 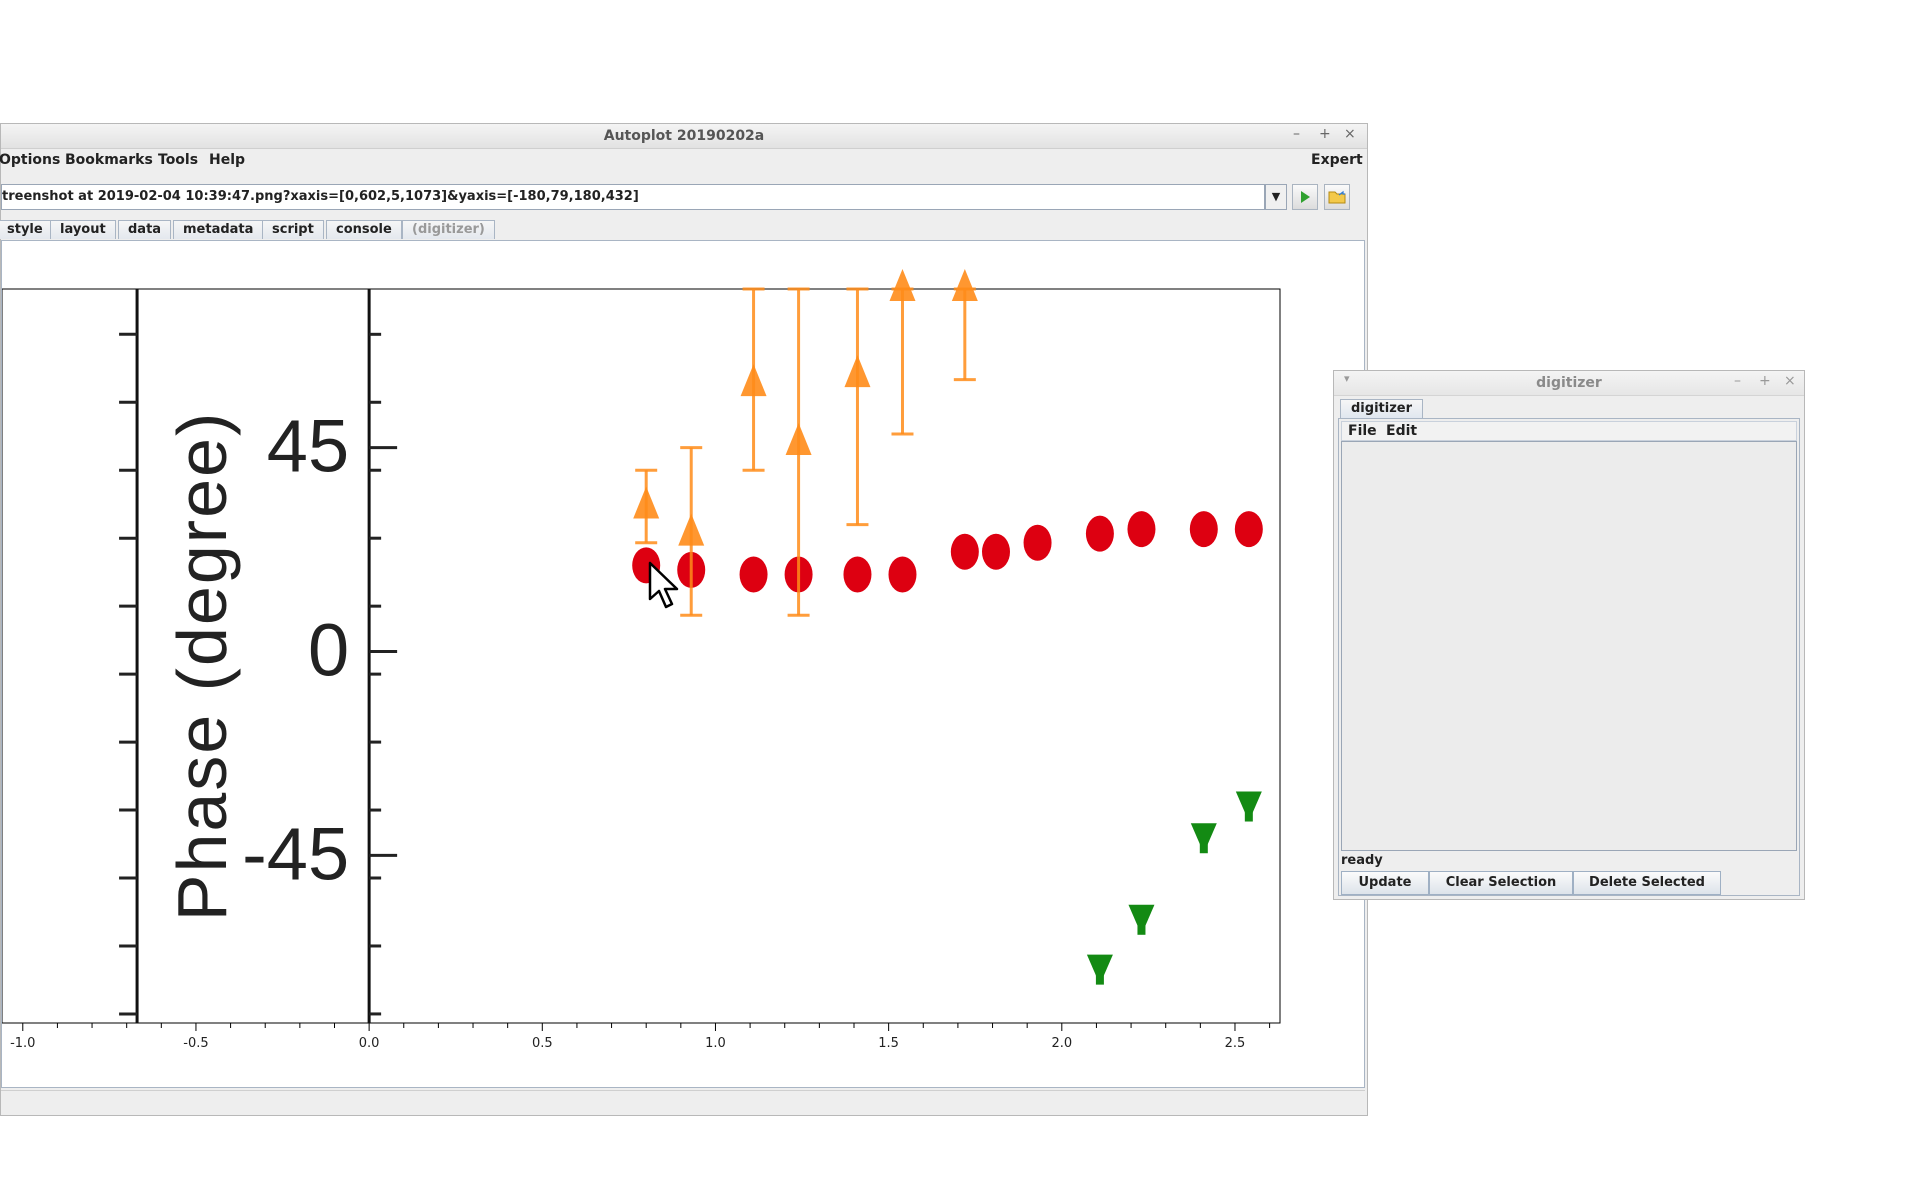 I want to click on menu-bookmarks: Bookmarks, so click(x=109, y=160).